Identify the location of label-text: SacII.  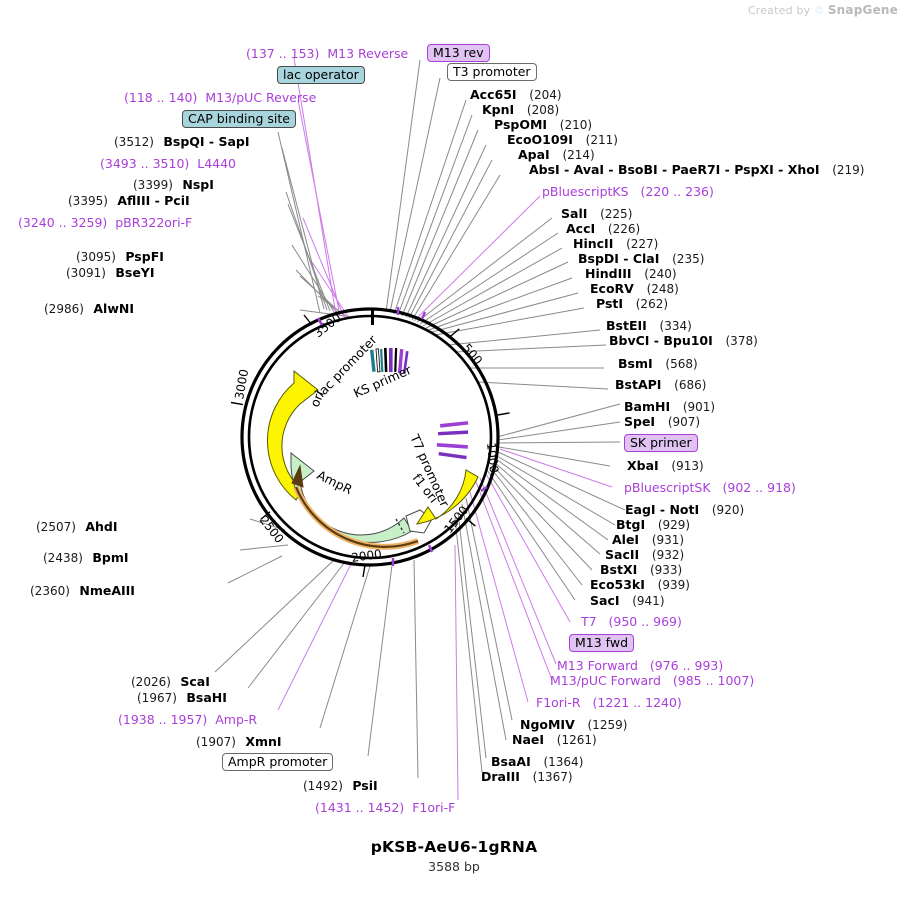
(622, 554).